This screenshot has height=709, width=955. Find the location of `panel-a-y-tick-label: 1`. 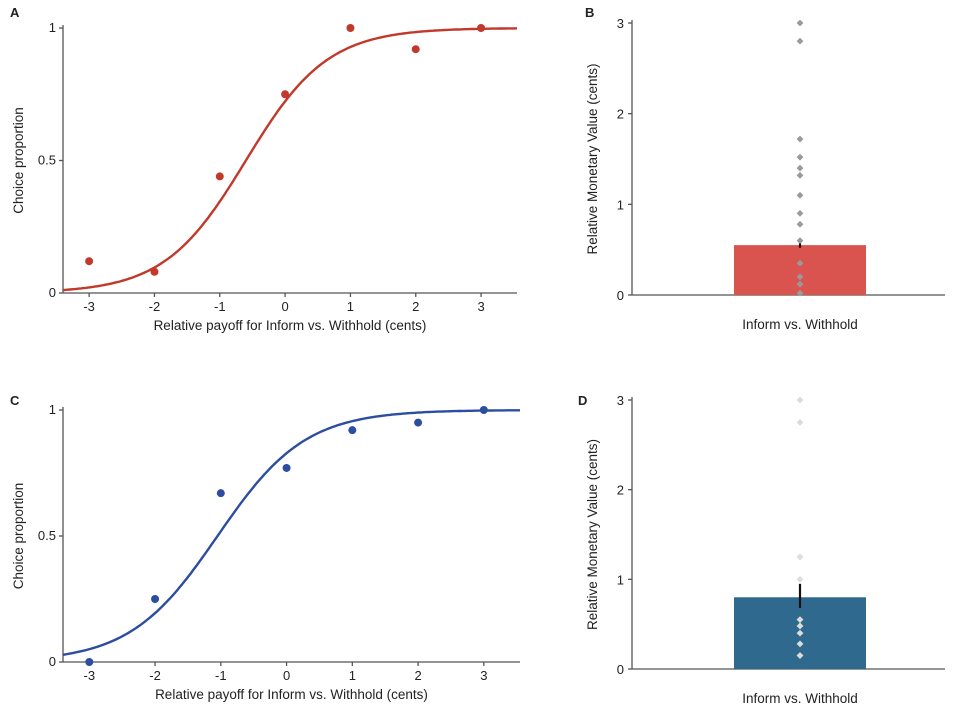

panel-a-y-tick-label: 1 is located at coordinates (52, 27).